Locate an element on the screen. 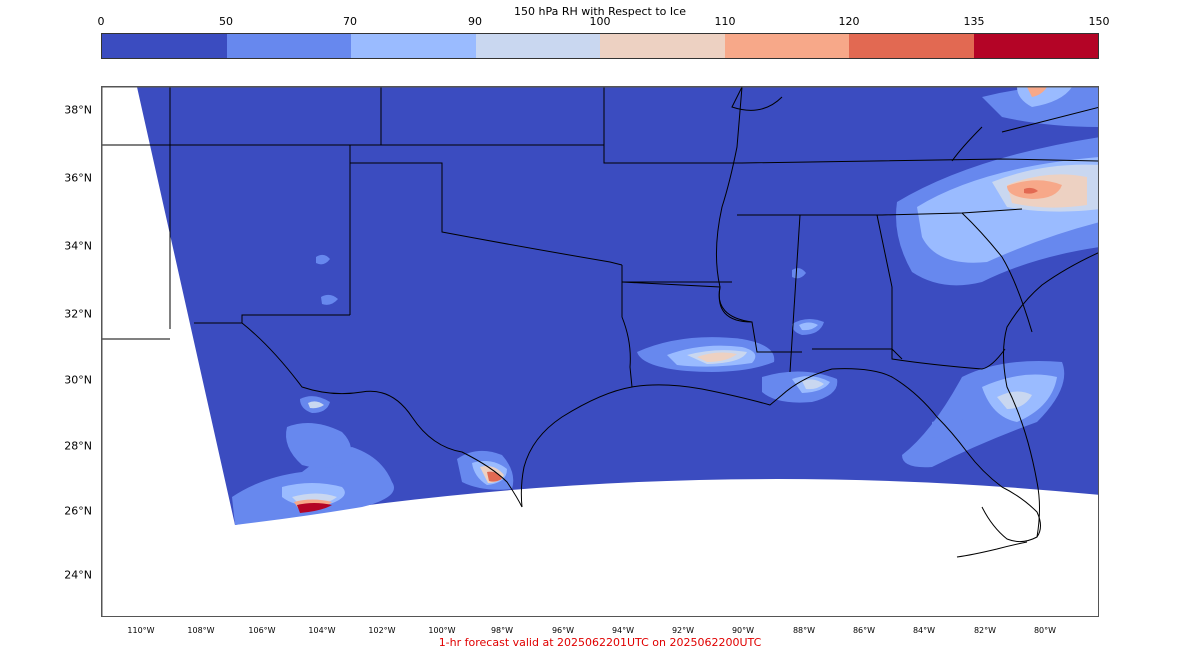 Image resolution: width=1200 pixels, height=650 pixels. colorbar-tick-labels: 0 50 70 90 100 110 120 135 150 is located at coordinates (603, 22).